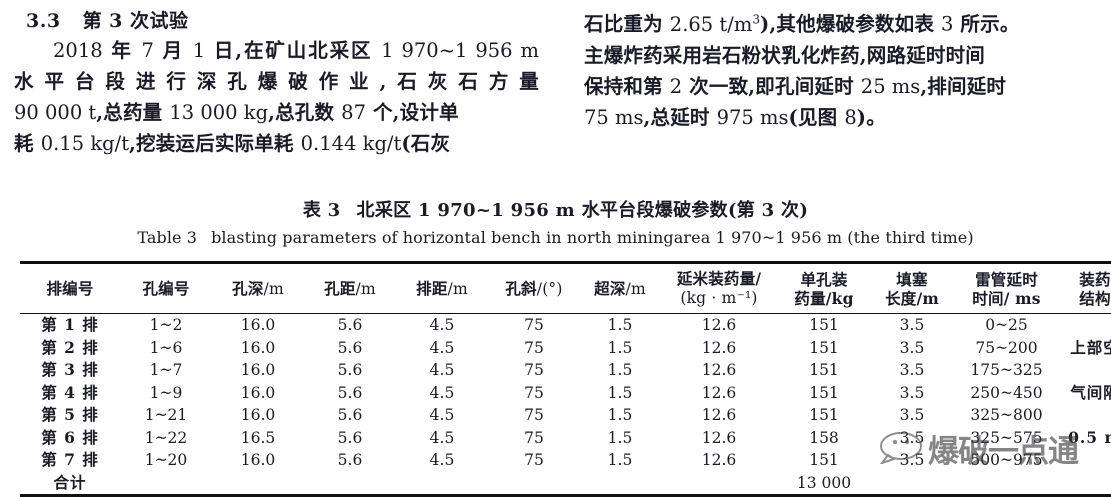 The height and width of the screenshot is (497, 1111). I want to click on cell-hole-depth: 16.5, so click(258, 437).